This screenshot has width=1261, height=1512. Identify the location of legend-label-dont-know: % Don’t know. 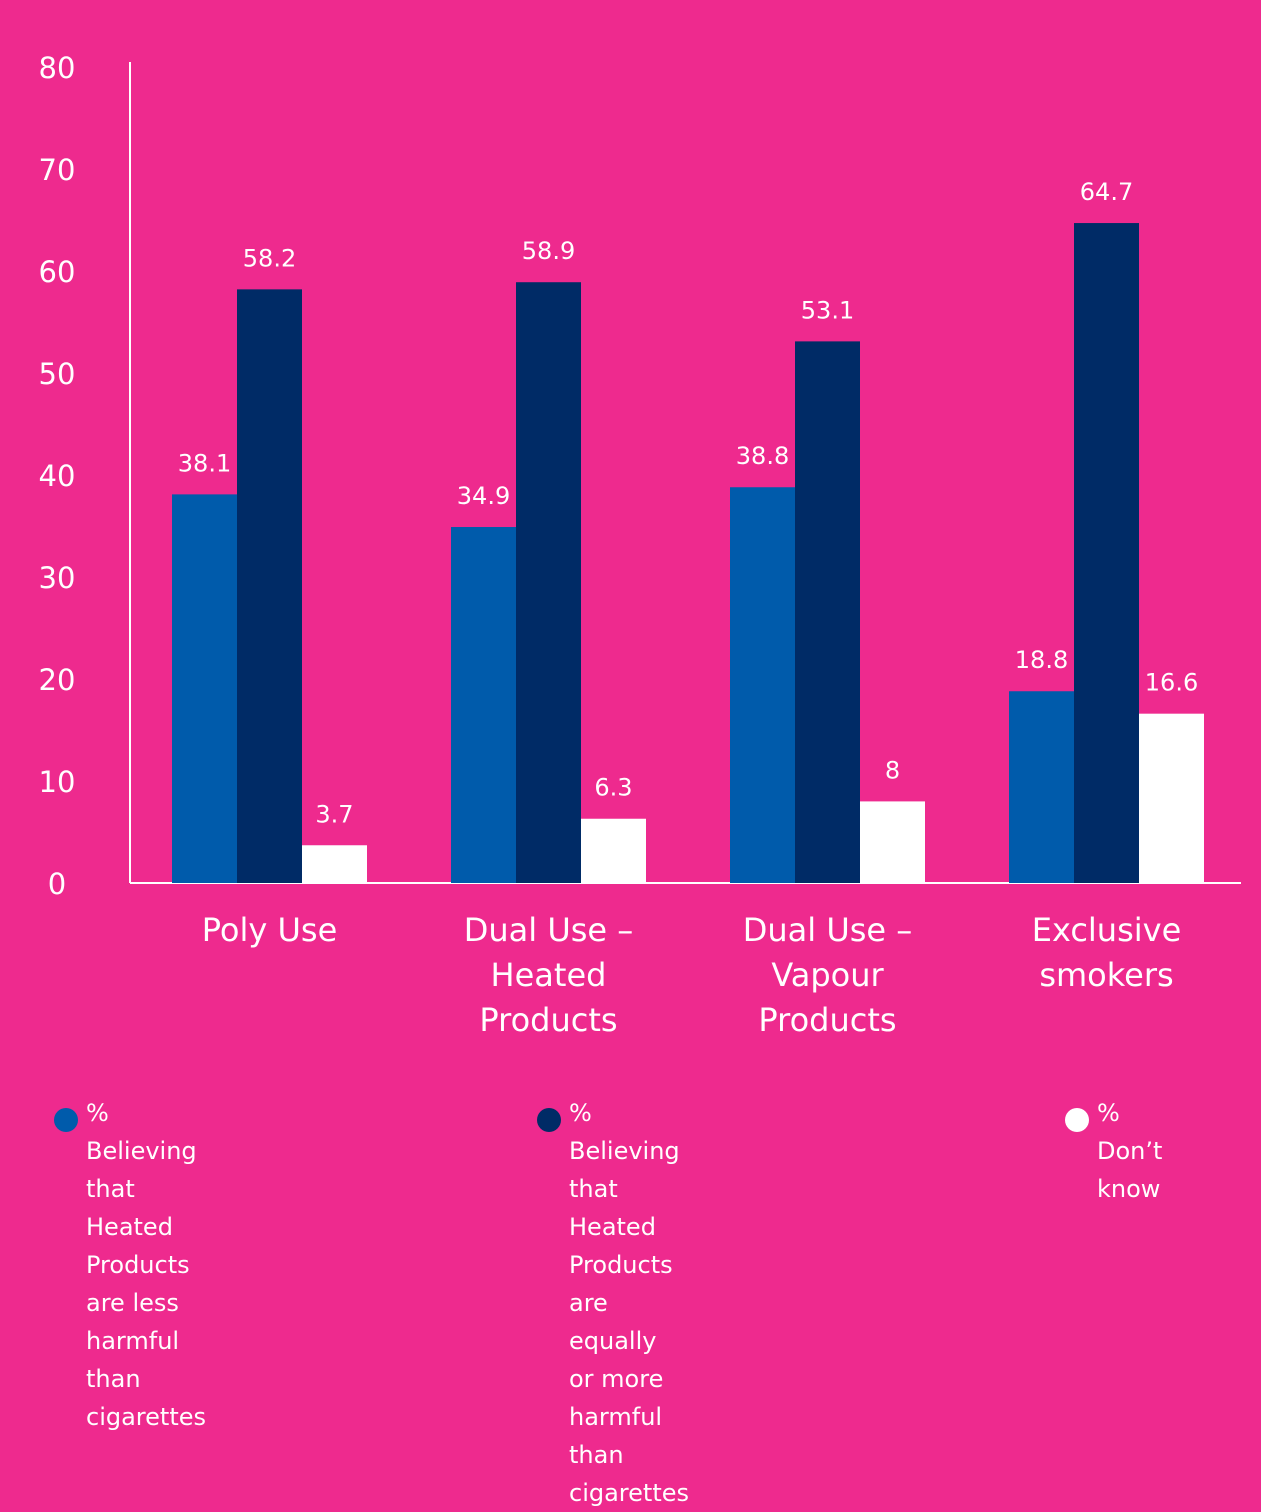
(1130, 1151).